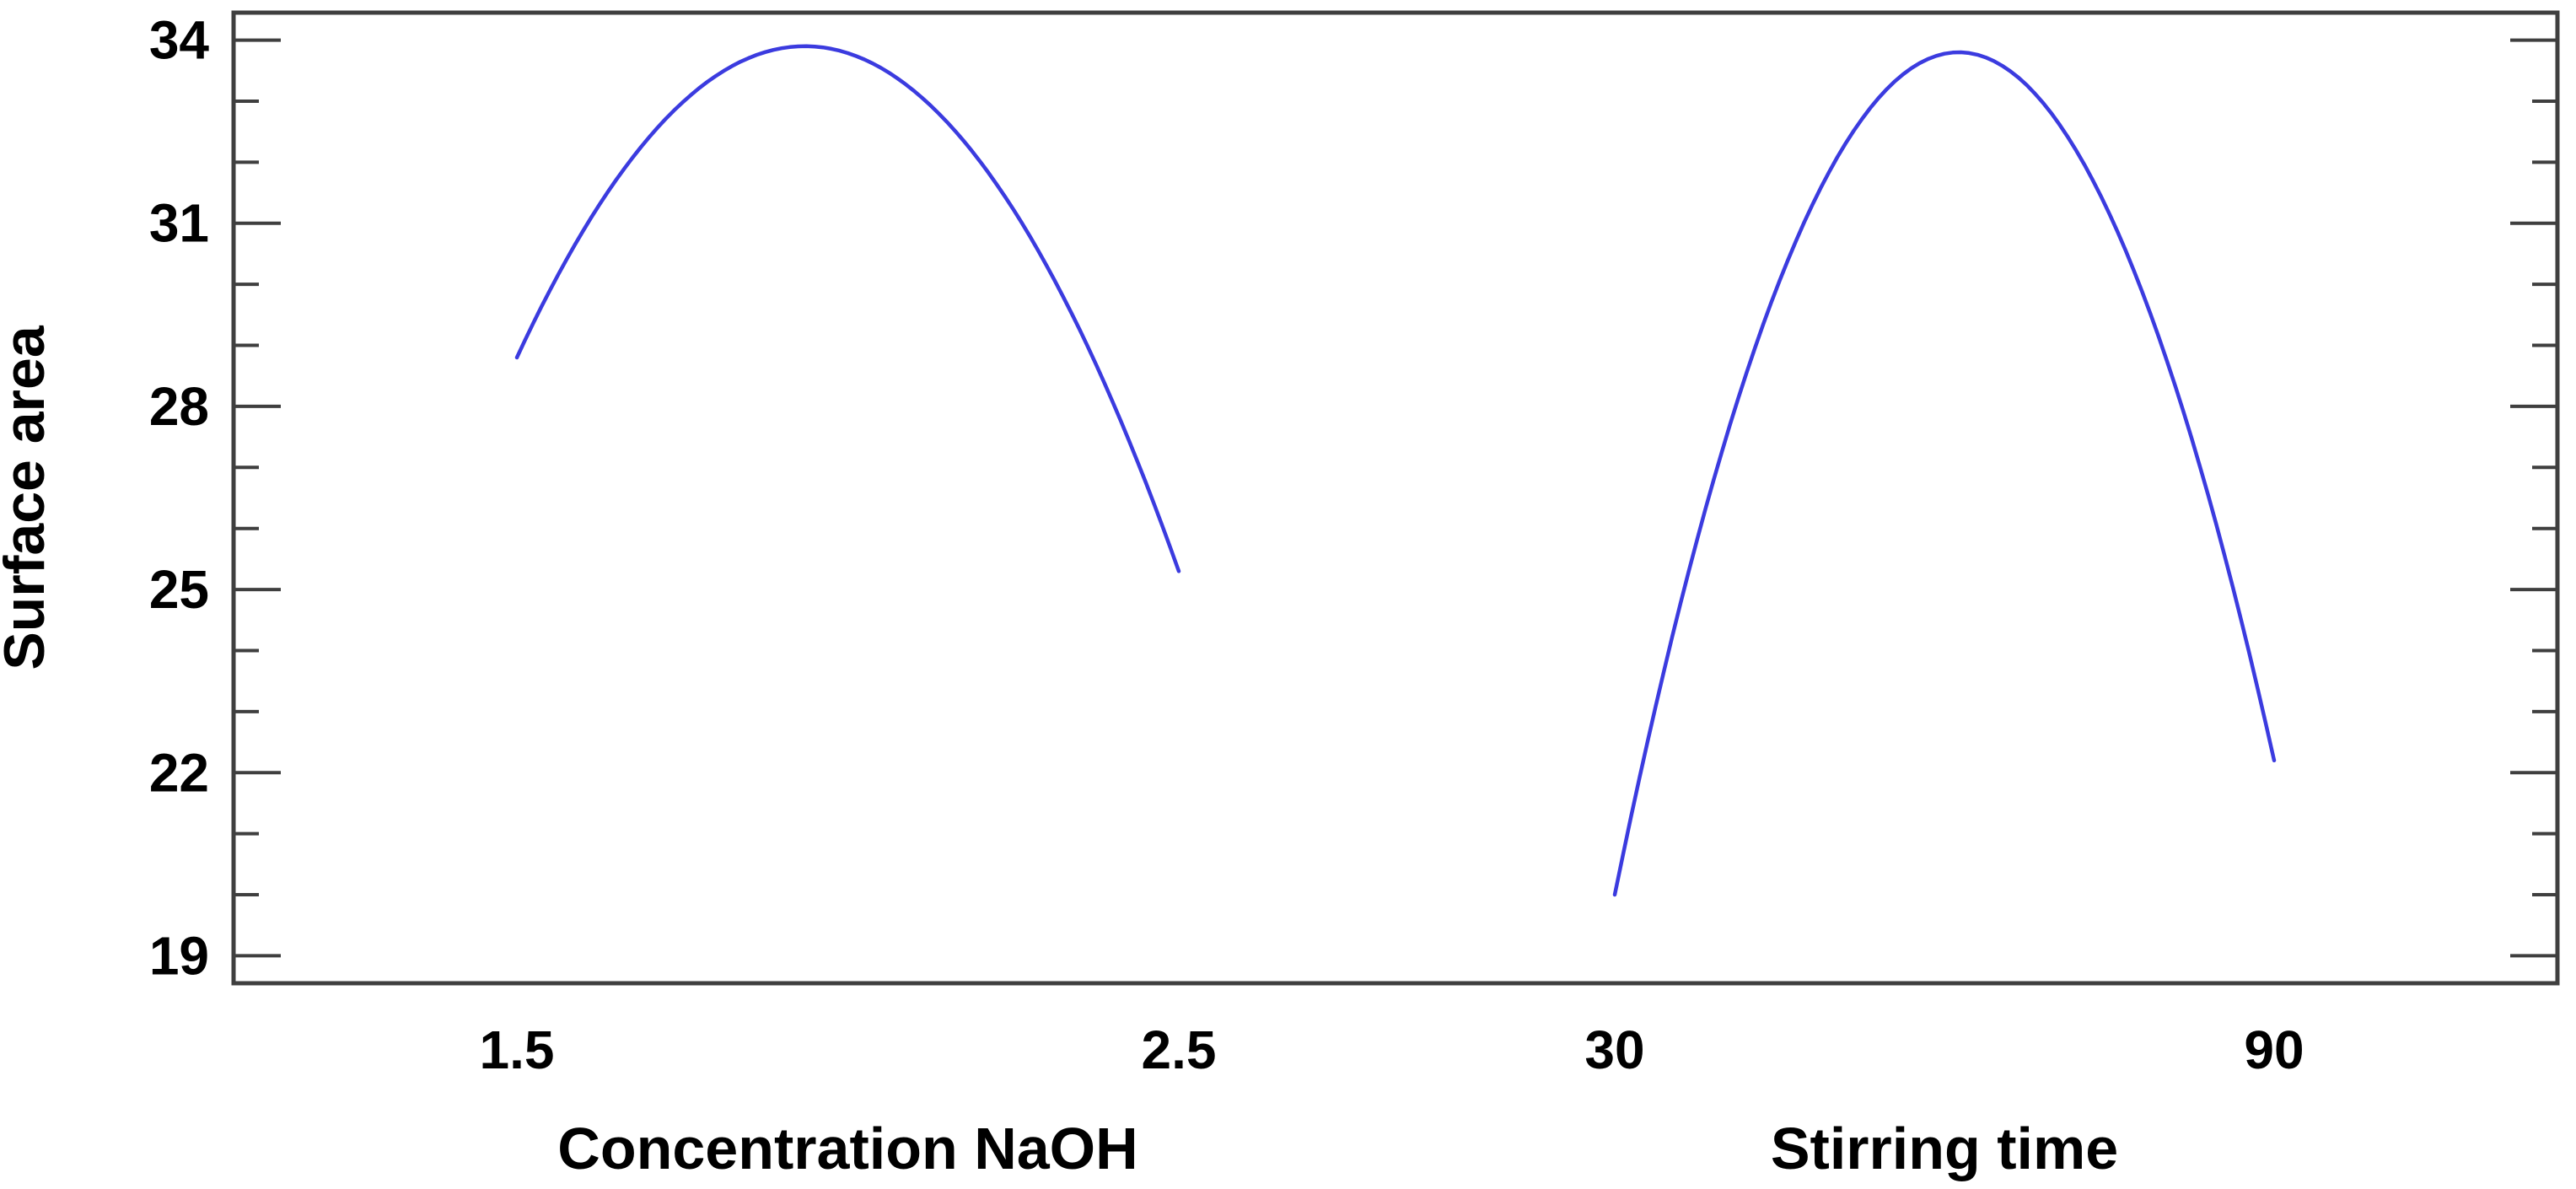 Image resolution: width=2576 pixels, height=1189 pixels. What do you see at coordinates (1614, 1050) in the screenshot?
I see `x-tick-label: 30` at bounding box center [1614, 1050].